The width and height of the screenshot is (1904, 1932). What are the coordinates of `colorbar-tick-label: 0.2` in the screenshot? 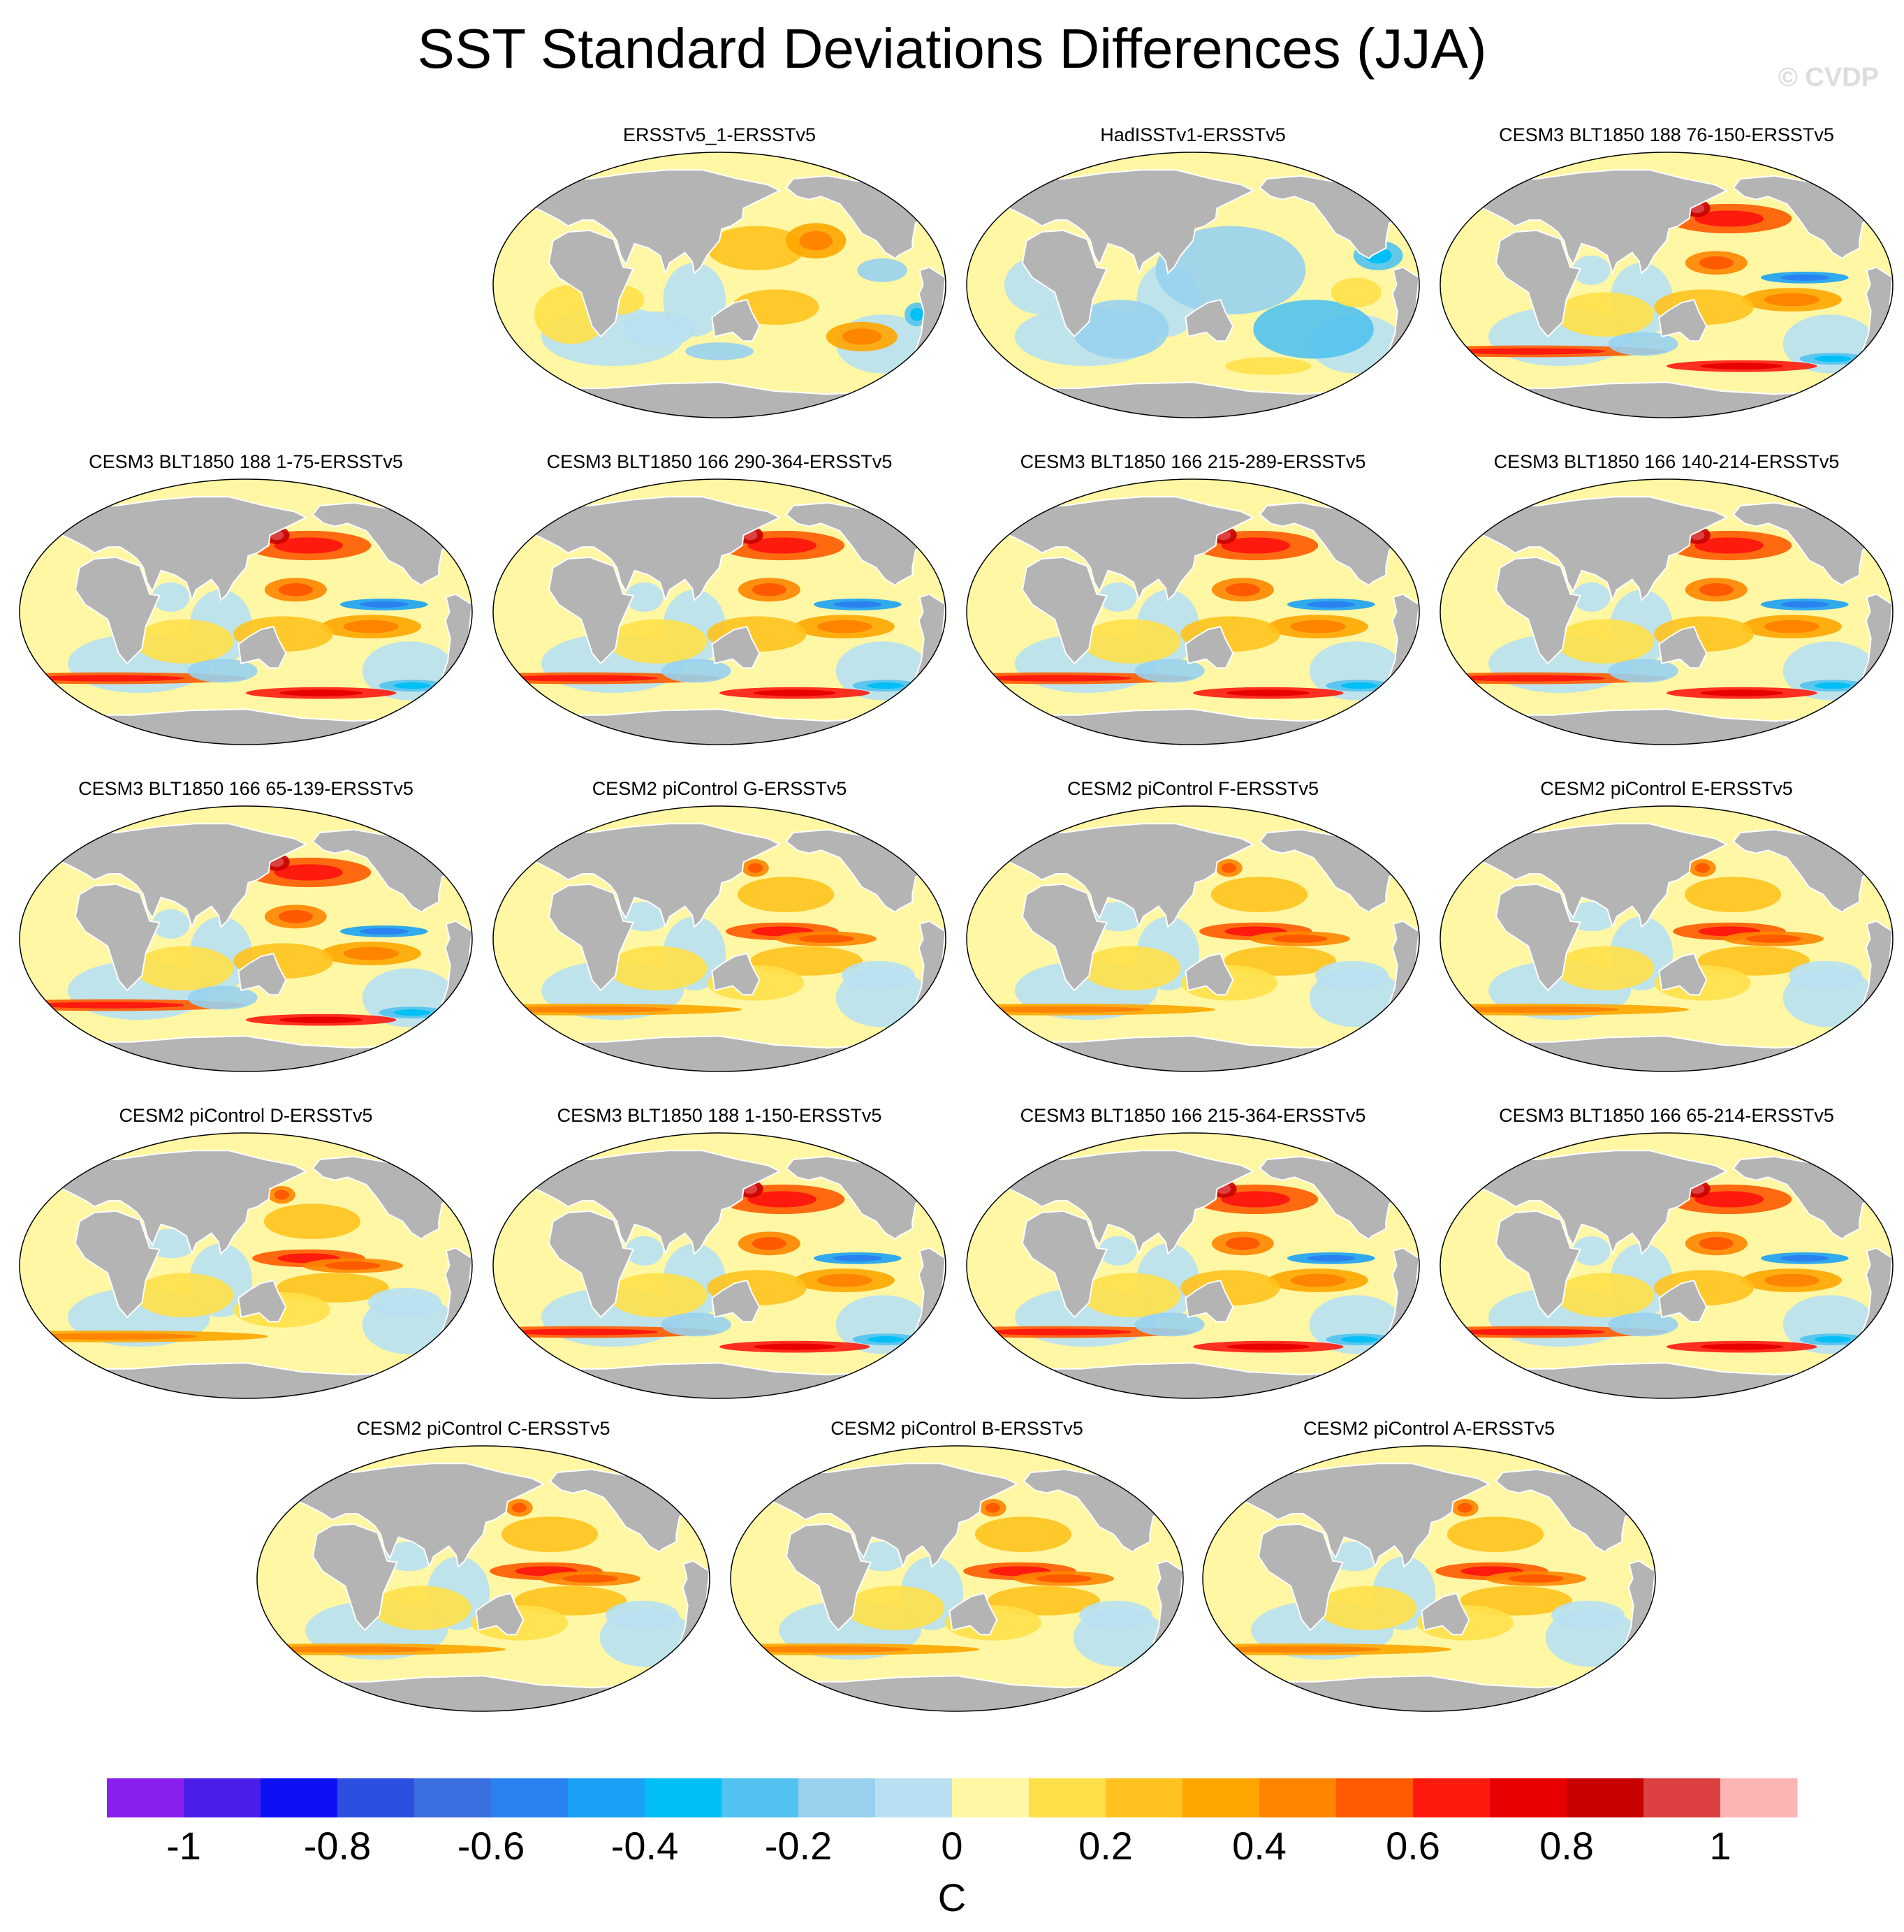 It's located at (1105, 1846).